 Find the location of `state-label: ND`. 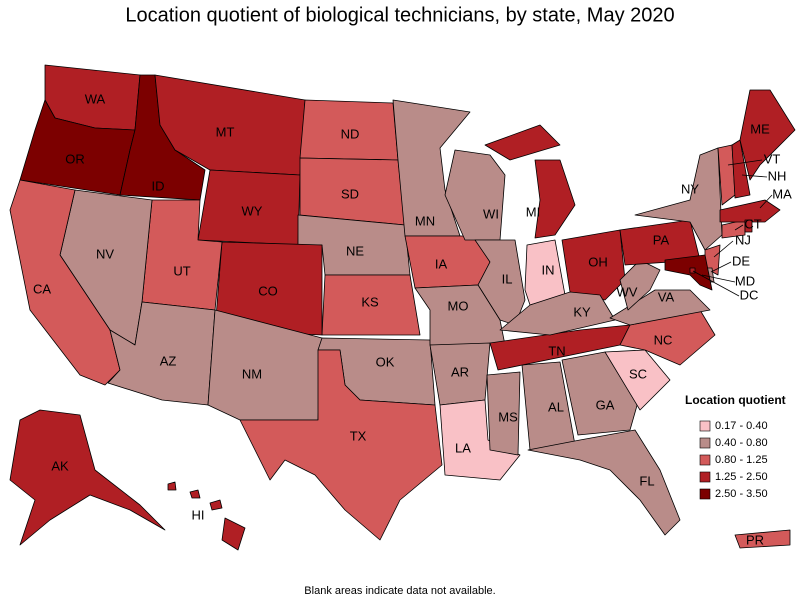

state-label: ND is located at coordinates (350, 133).